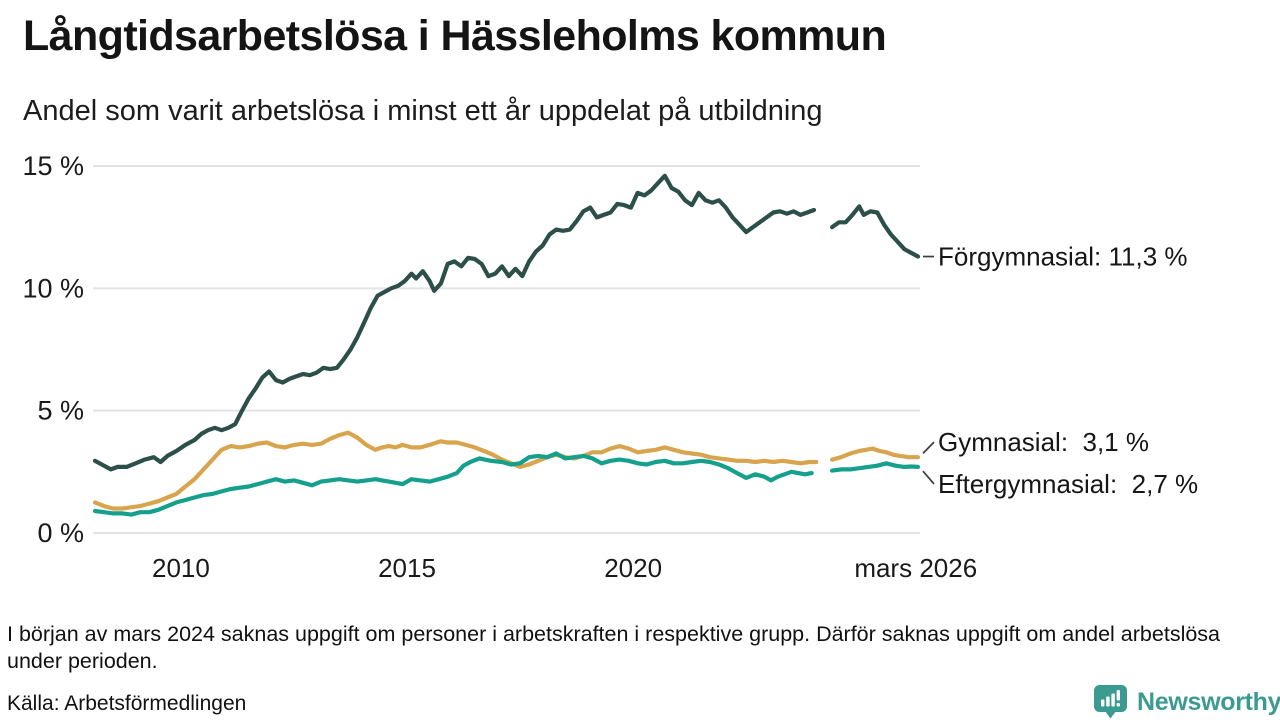  Describe the element at coordinates (1068, 484) in the screenshot. I see `series-end-label-eftergymnasial: Eftergymnasial: 2,7 %` at that location.